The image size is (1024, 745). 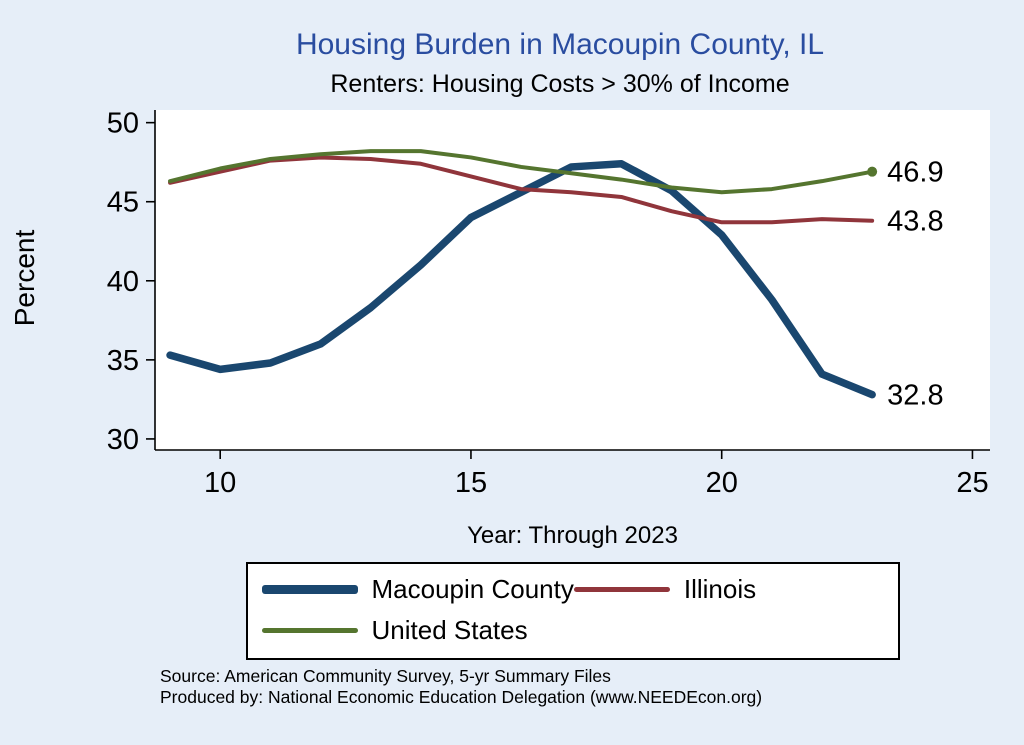 I want to click on legend-item-illinois: Illinois, so click(x=728, y=589).